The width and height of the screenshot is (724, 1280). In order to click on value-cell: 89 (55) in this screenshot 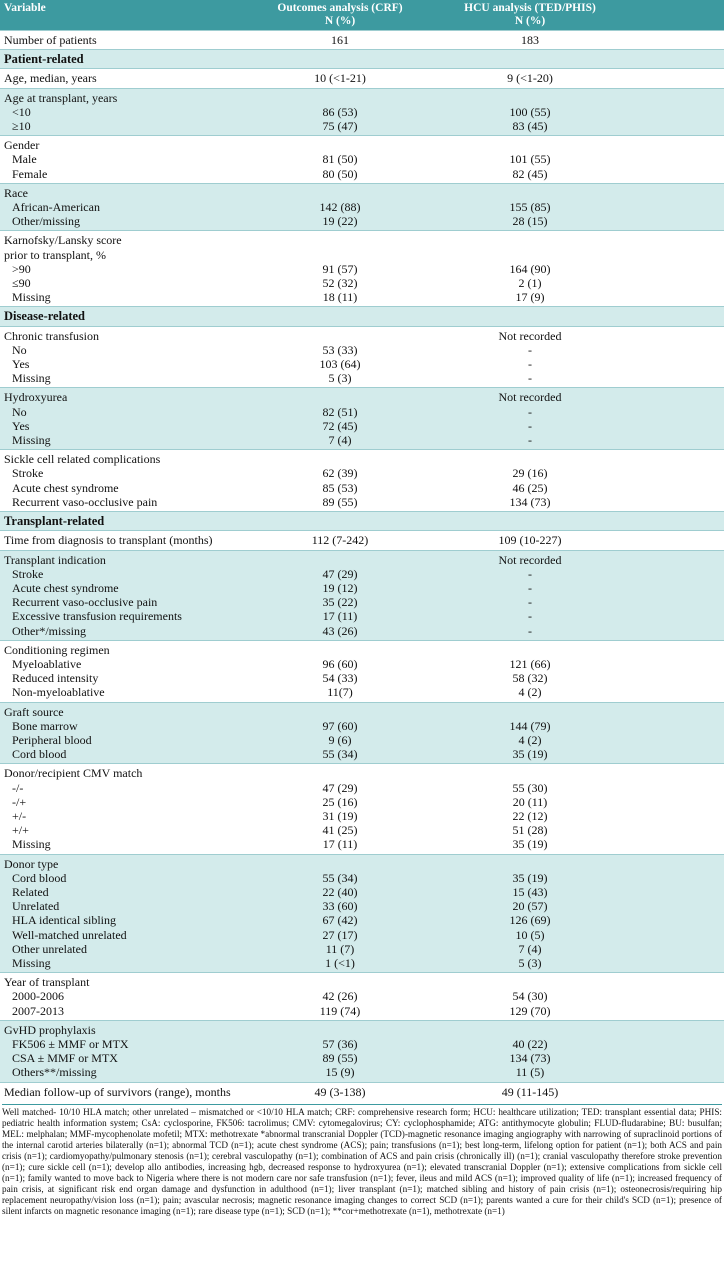, I will do `click(340, 501)`.